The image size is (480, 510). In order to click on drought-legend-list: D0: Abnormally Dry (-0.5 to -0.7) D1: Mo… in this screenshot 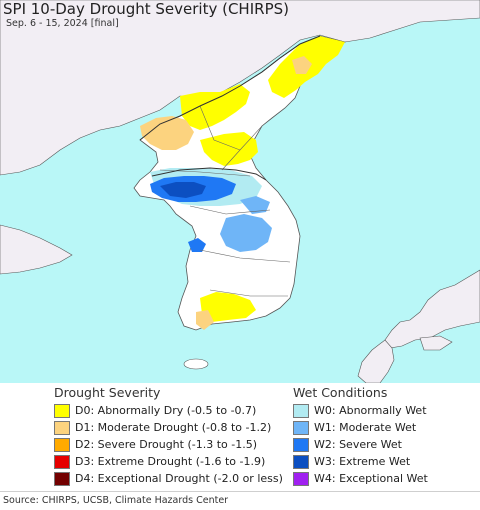, I will do `click(169, 444)`.